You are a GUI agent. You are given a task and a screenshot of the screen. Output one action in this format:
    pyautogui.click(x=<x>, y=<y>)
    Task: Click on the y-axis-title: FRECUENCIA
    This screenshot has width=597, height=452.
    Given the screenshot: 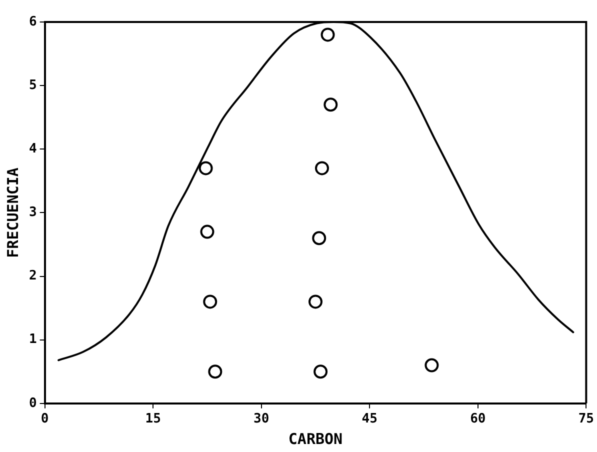 What is the action you would take?
    pyautogui.click(x=13, y=213)
    